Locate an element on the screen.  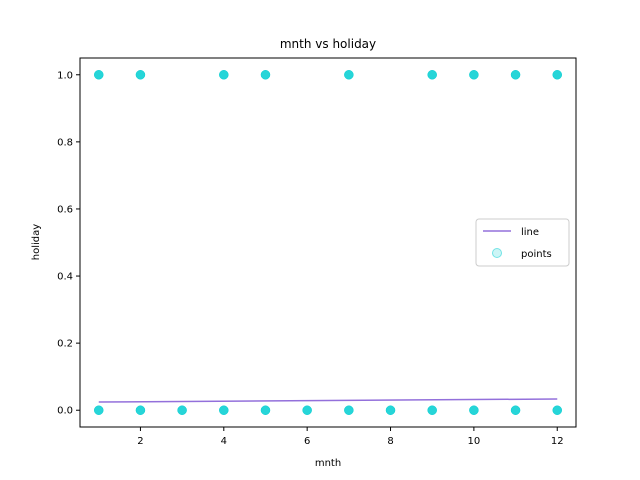
y-axis-label: holiday is located at coordinates (36, 242).